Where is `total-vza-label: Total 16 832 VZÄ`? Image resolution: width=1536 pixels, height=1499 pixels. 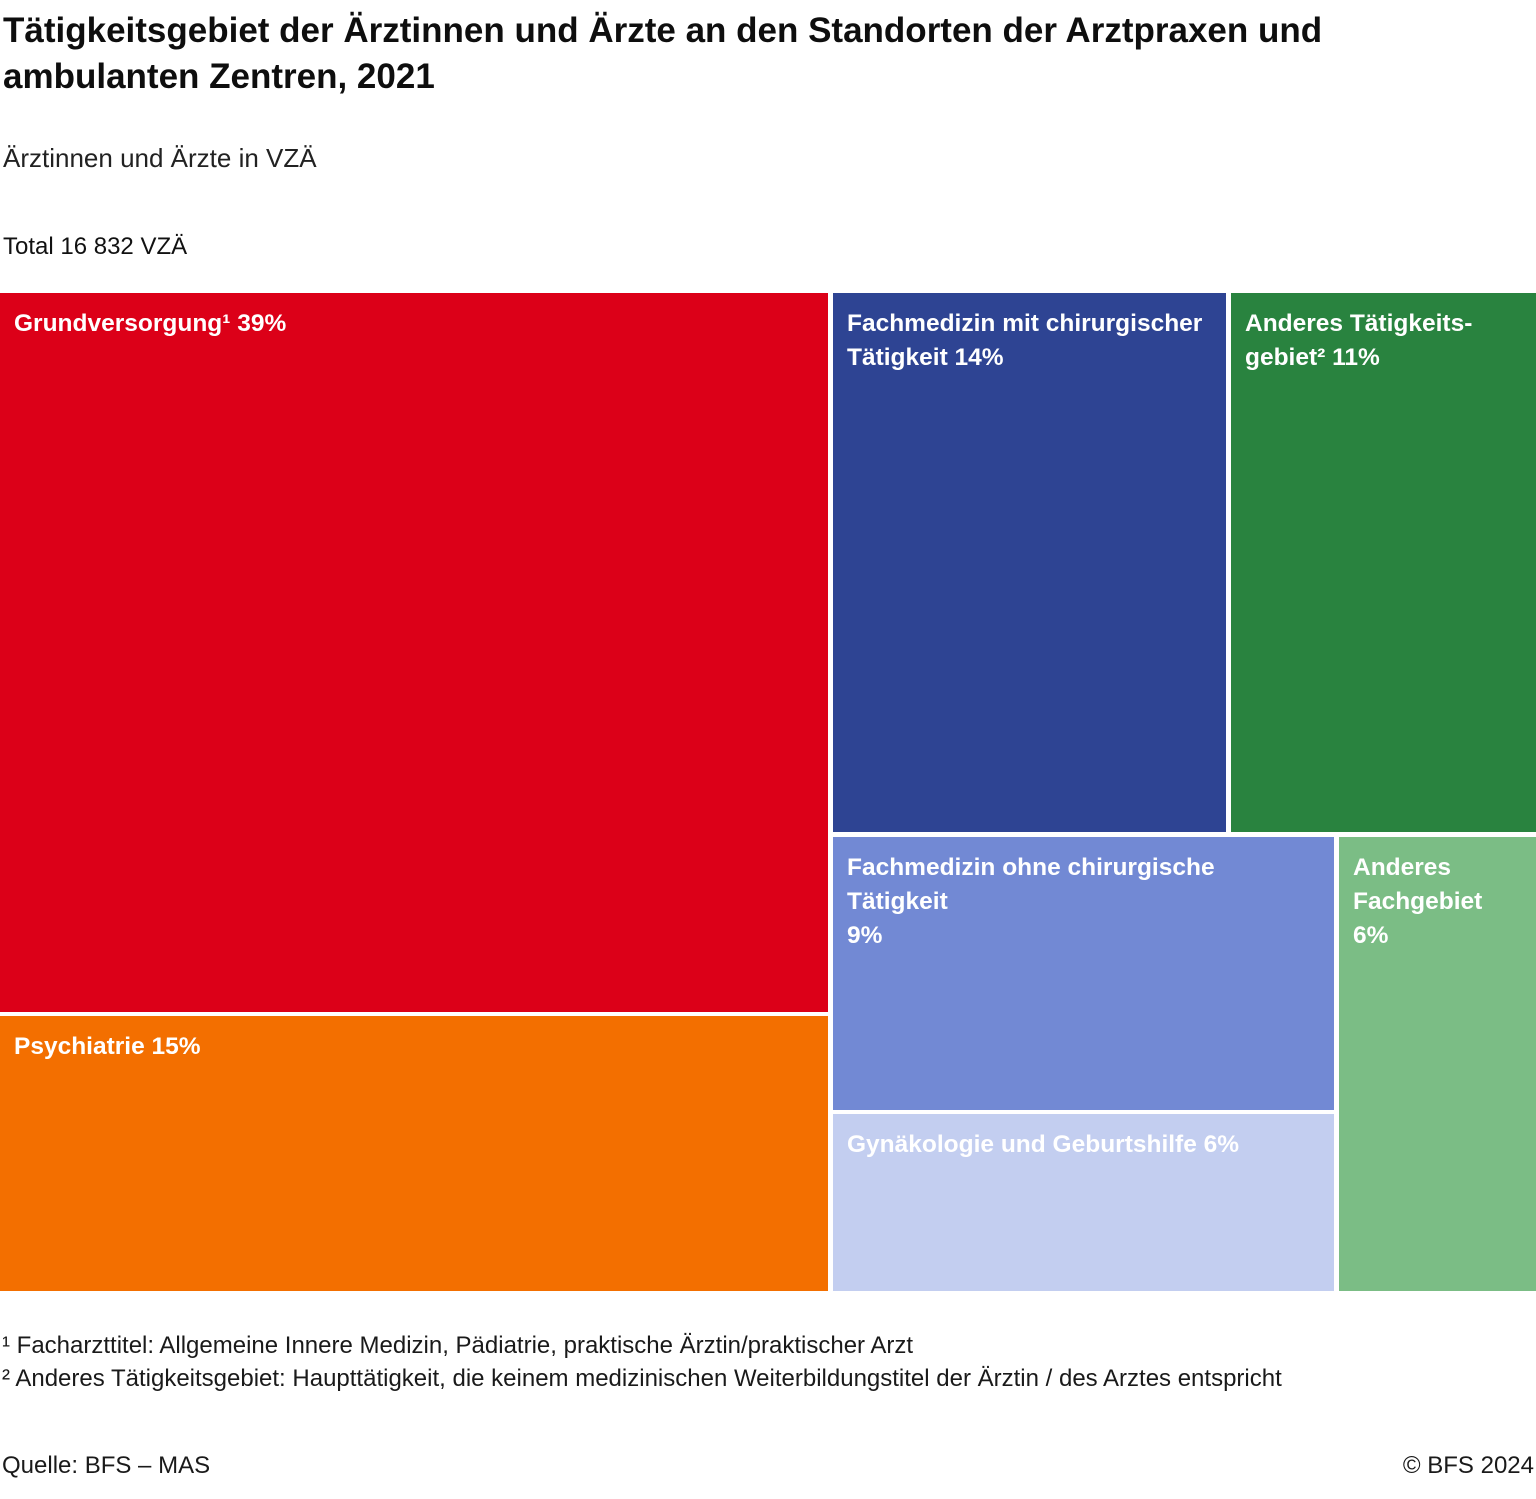 total-vza-label: Total 16 832 VZÄ is located at coordinates (95, 246).